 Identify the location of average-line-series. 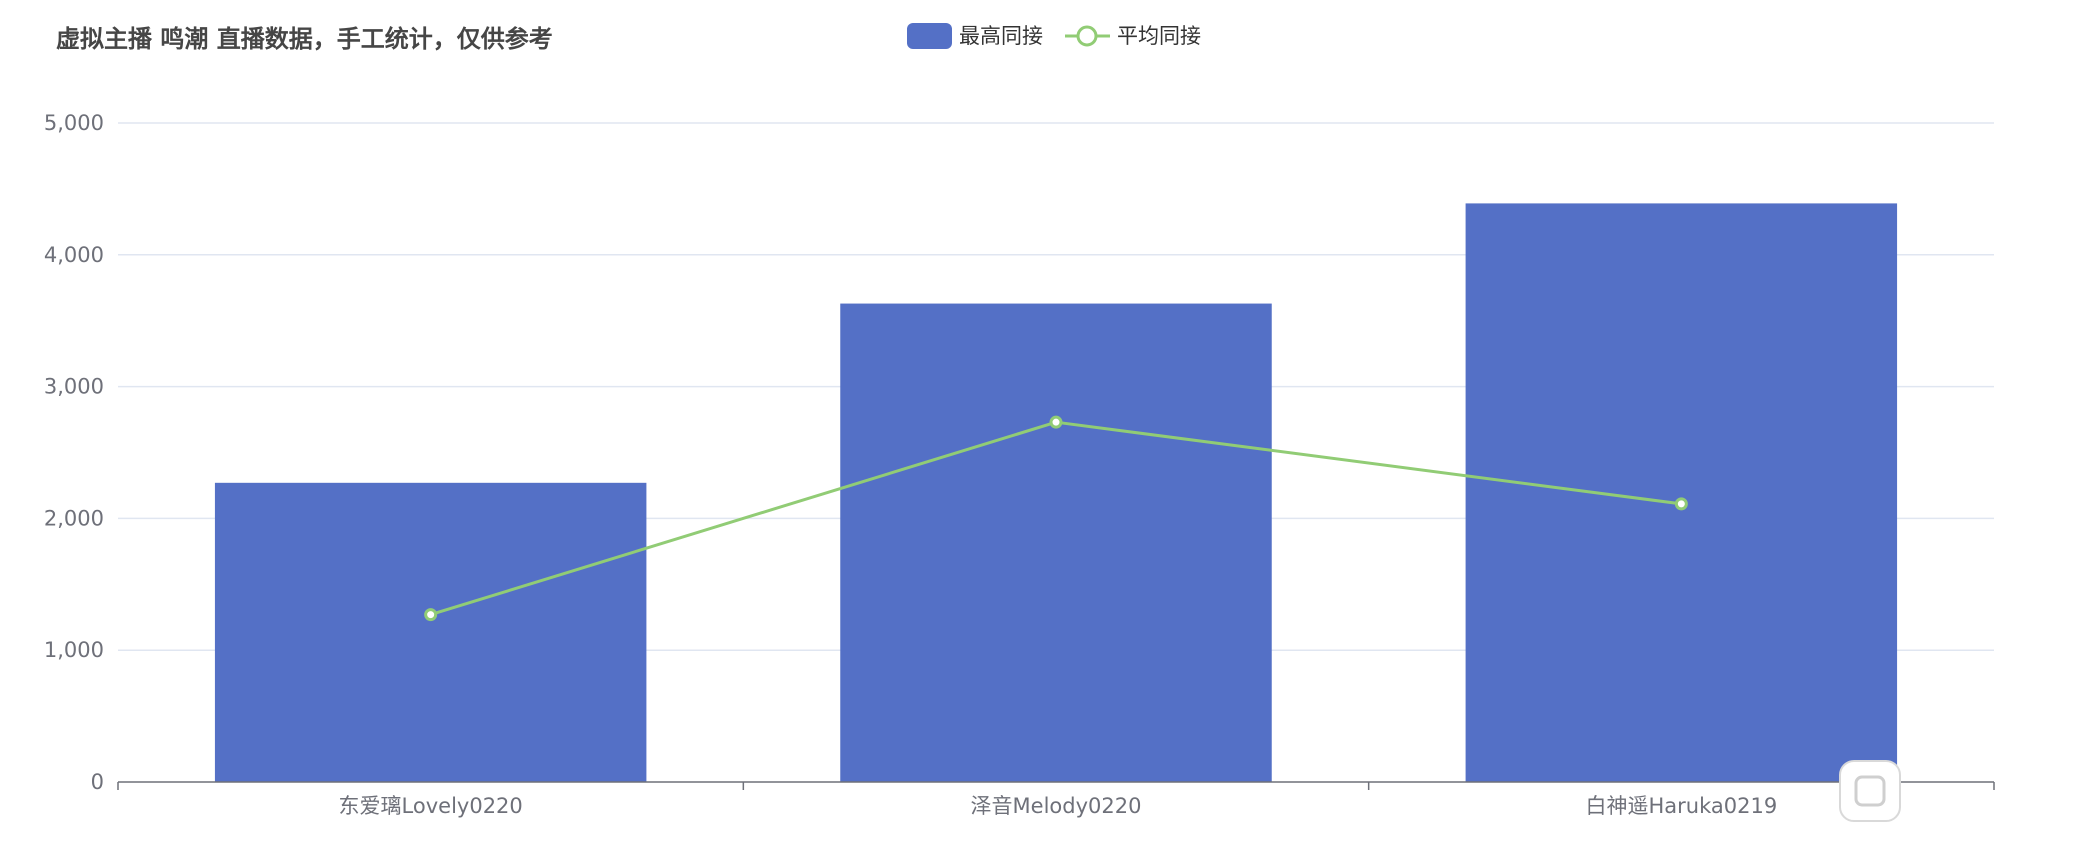
(1056, 518).